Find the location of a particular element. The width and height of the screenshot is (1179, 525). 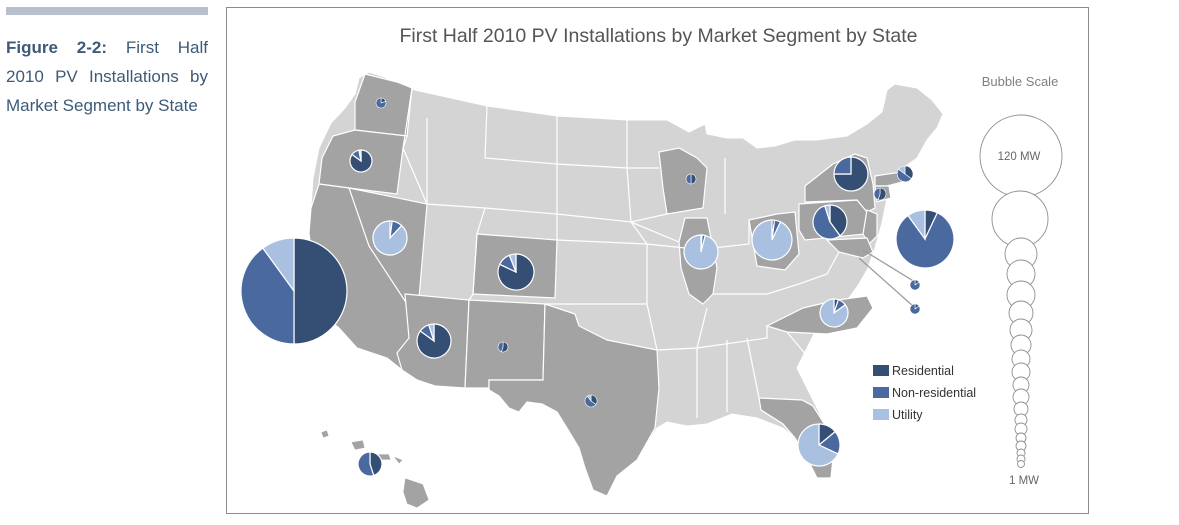

pie-fl-utility is located at coordinates (818, 445).